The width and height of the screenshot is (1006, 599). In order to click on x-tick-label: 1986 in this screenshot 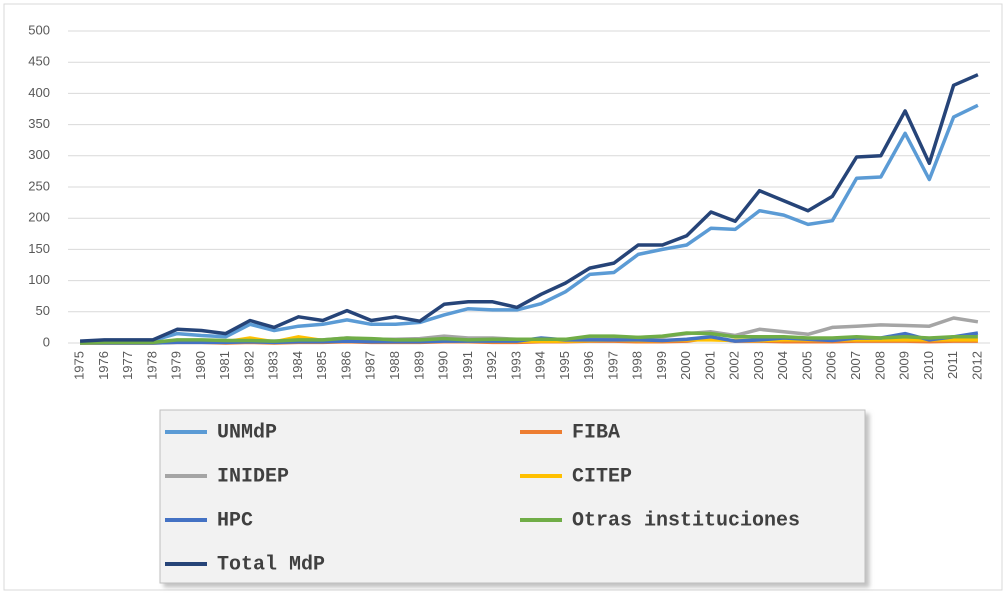, I will do `click(345, 365)`.